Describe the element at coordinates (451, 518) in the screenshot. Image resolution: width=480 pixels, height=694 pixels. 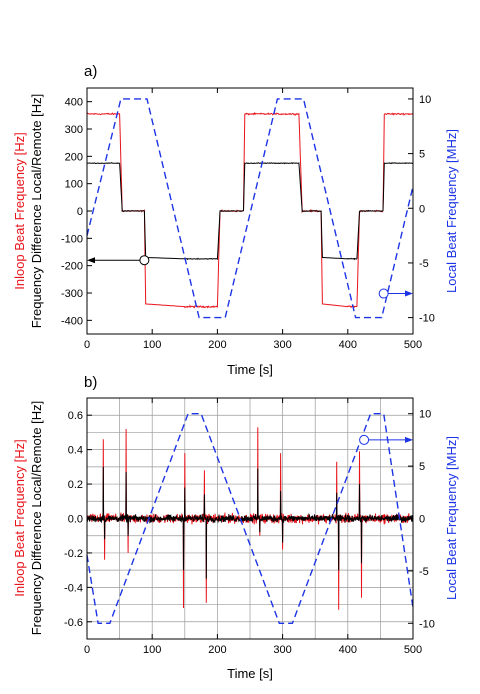
I see `y-axis-label-right-b: Local Beat Frequency [MHz]` at that location.